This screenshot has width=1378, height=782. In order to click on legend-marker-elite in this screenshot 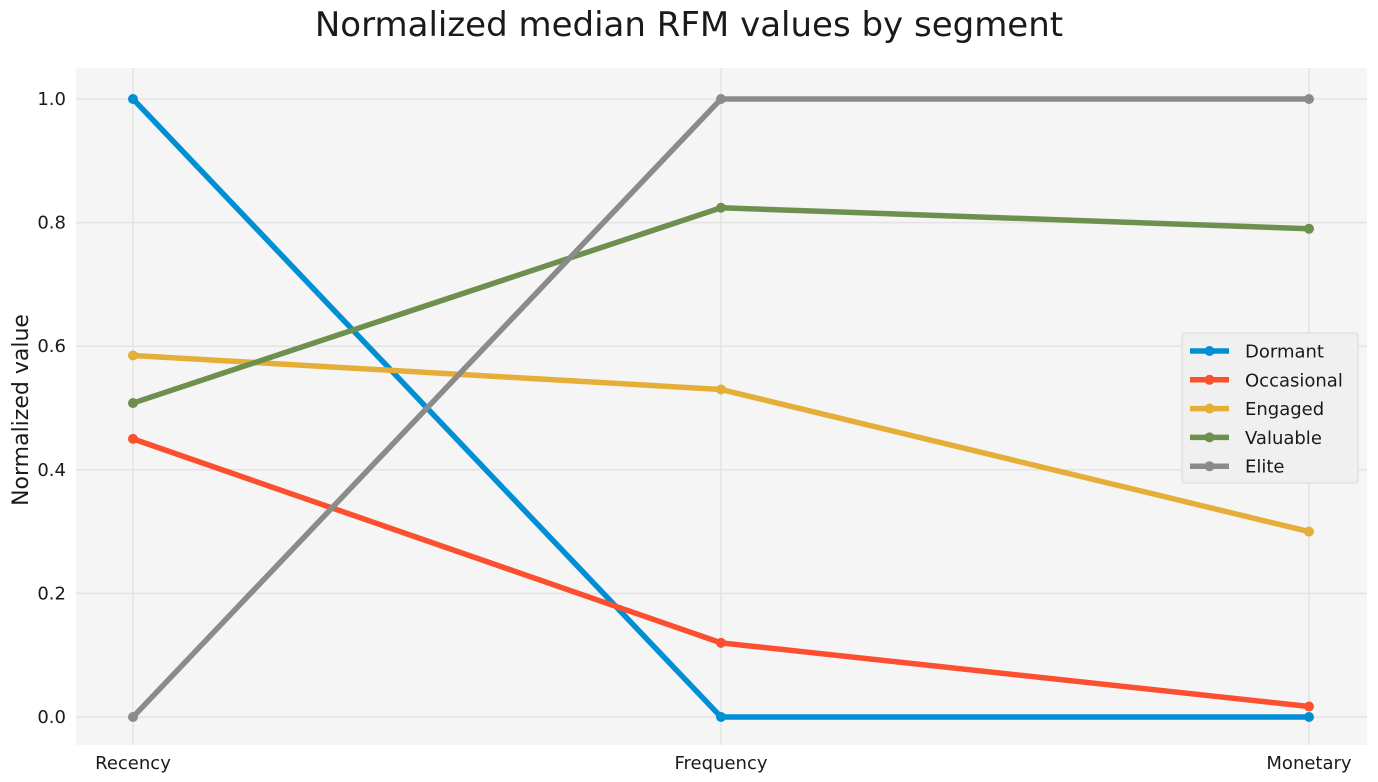, I will do `click(1209, 466)`.